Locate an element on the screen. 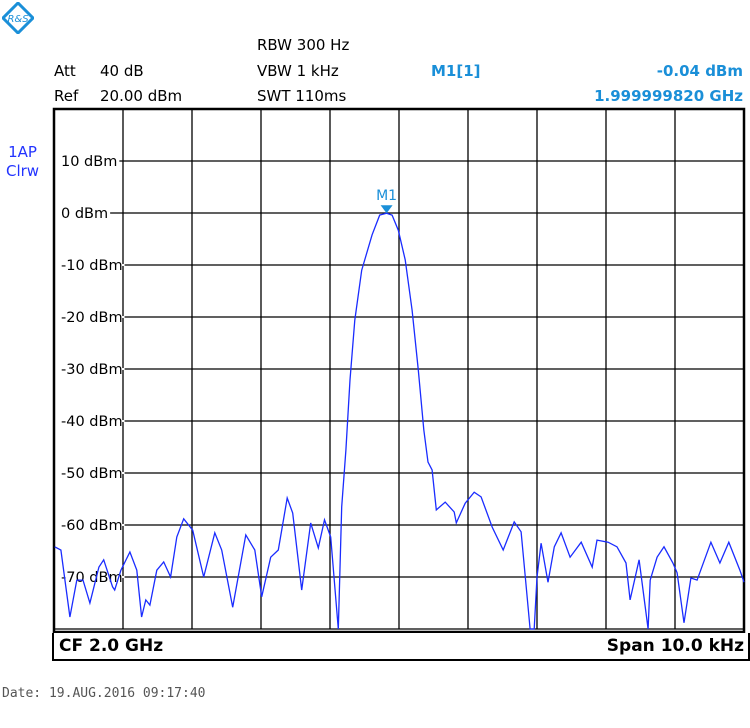 The image size is (750, 728). marker-frequency: 1.999999820 GHz is located at coordinates (668, 96).